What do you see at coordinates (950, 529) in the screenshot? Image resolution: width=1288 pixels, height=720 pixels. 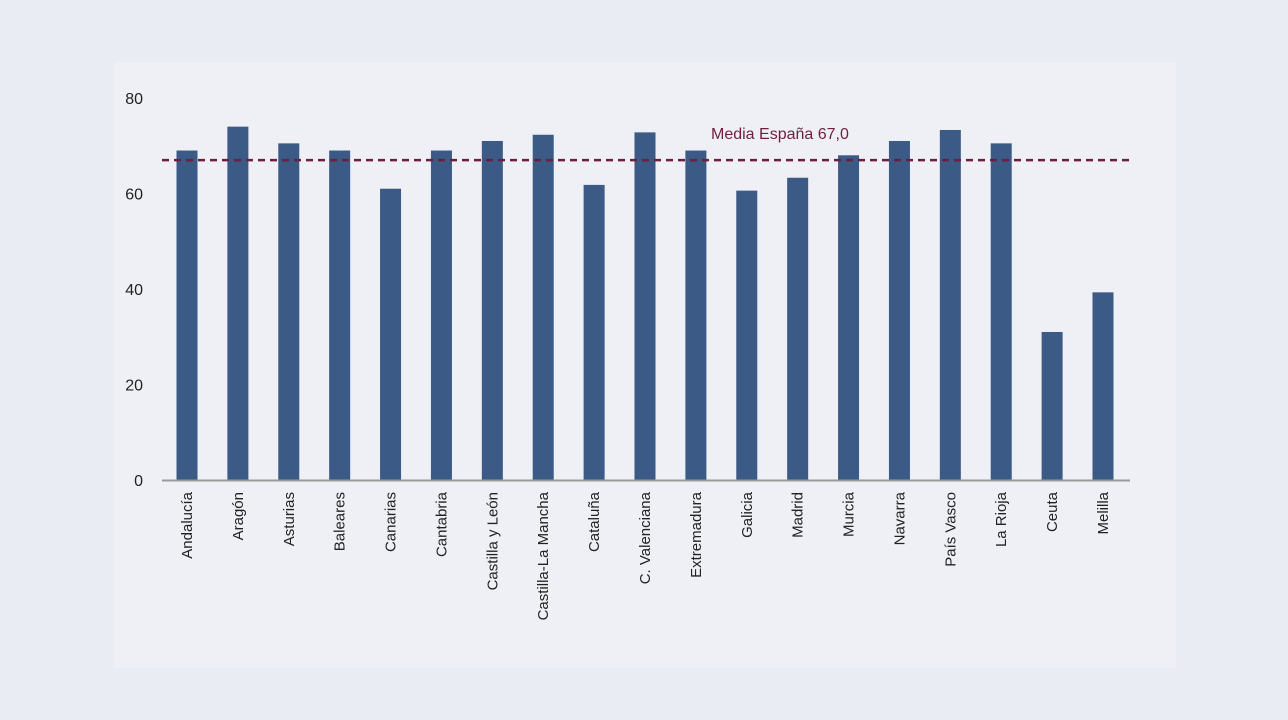 I see `x-tick-label: País Vasco` at bounding box center [950, 529].